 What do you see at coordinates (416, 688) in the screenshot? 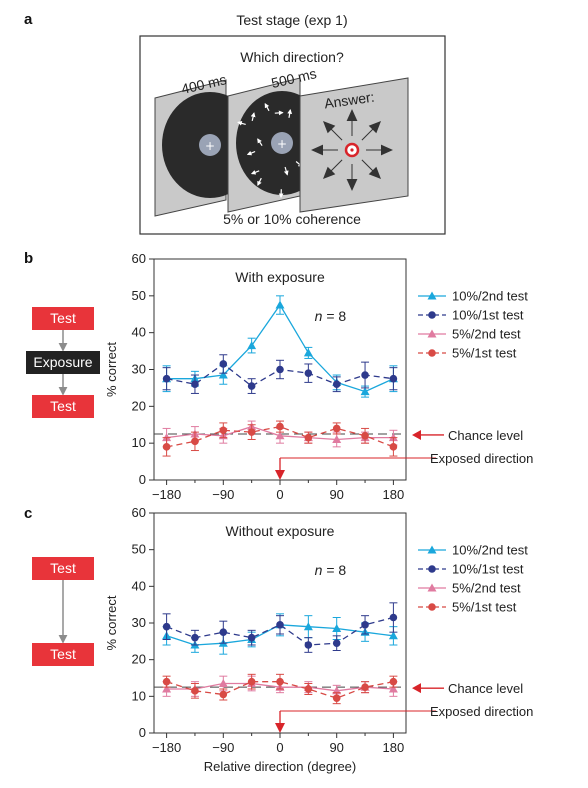
I see `chance-arrowhead` at bounding box center [416, 688].